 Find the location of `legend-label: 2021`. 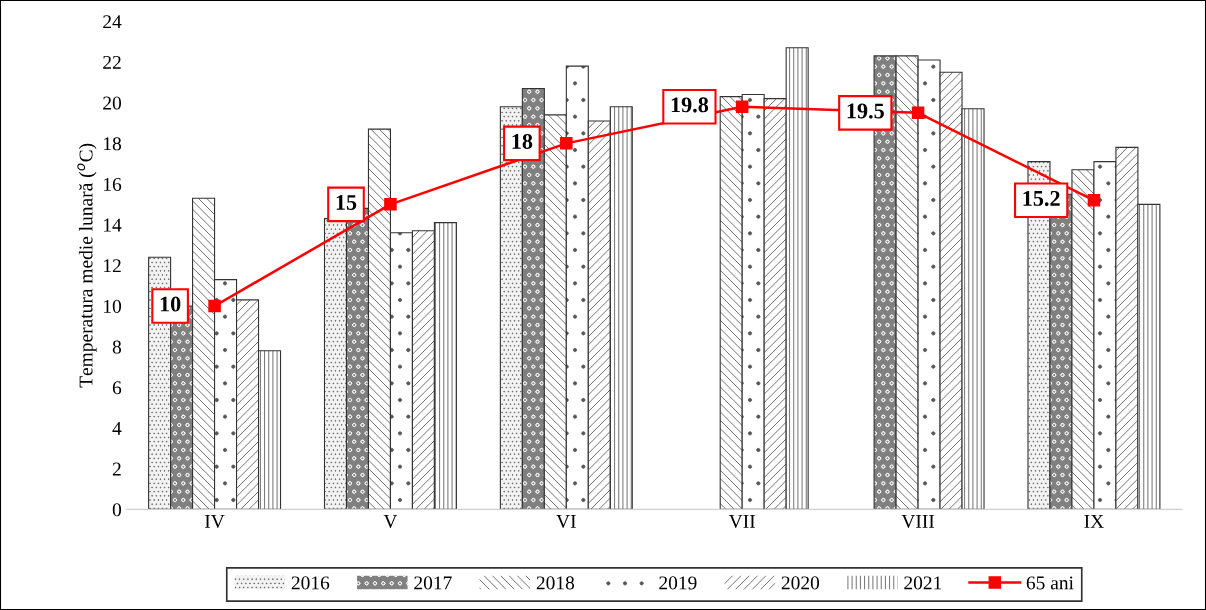

legend-label: 2021 is located at coordinates (923, 583).